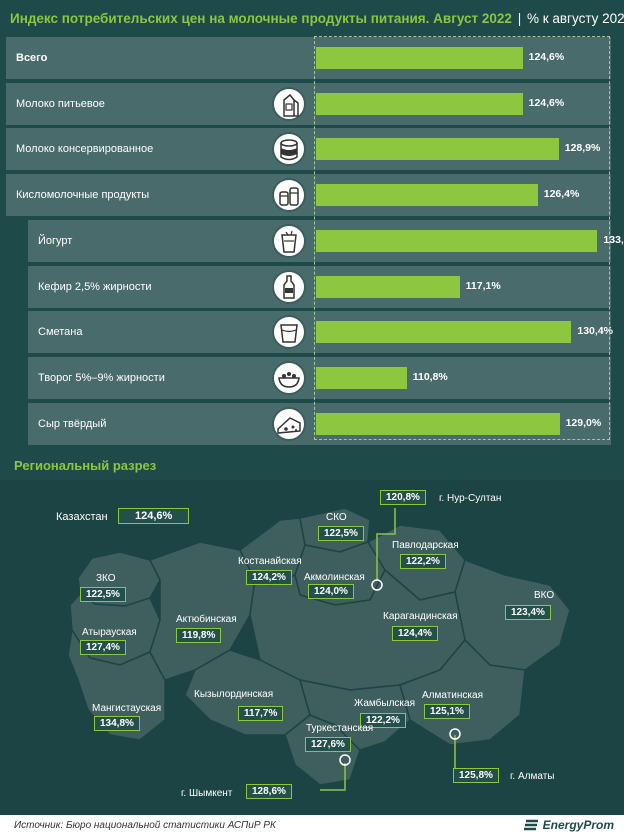 The image size is (624, 839). I want to click on map-region-zhambyl, so click(354, 715).